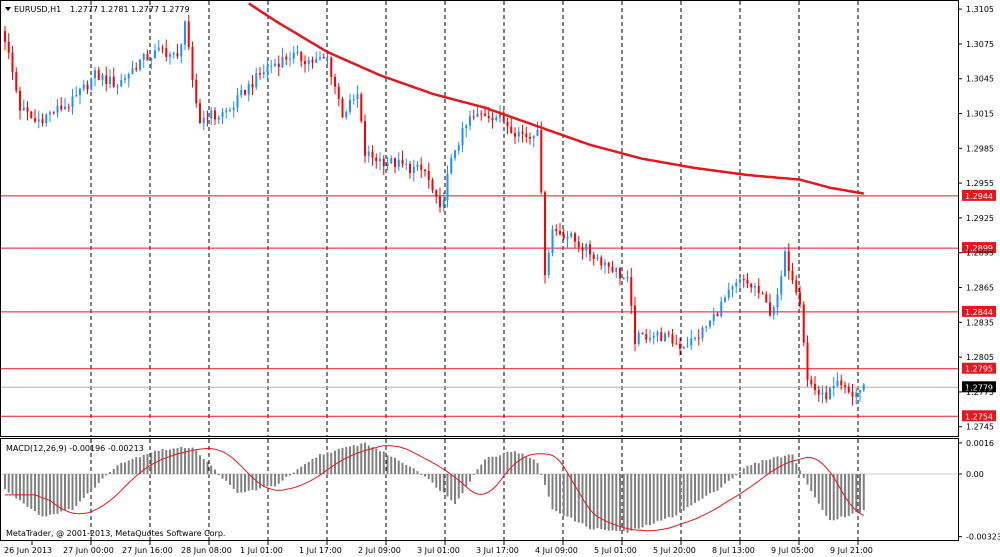 Image resolution: width=1000 pixels, height=557 pixels. I want to click on dropdown-triangle-icon, so click(8, 9).